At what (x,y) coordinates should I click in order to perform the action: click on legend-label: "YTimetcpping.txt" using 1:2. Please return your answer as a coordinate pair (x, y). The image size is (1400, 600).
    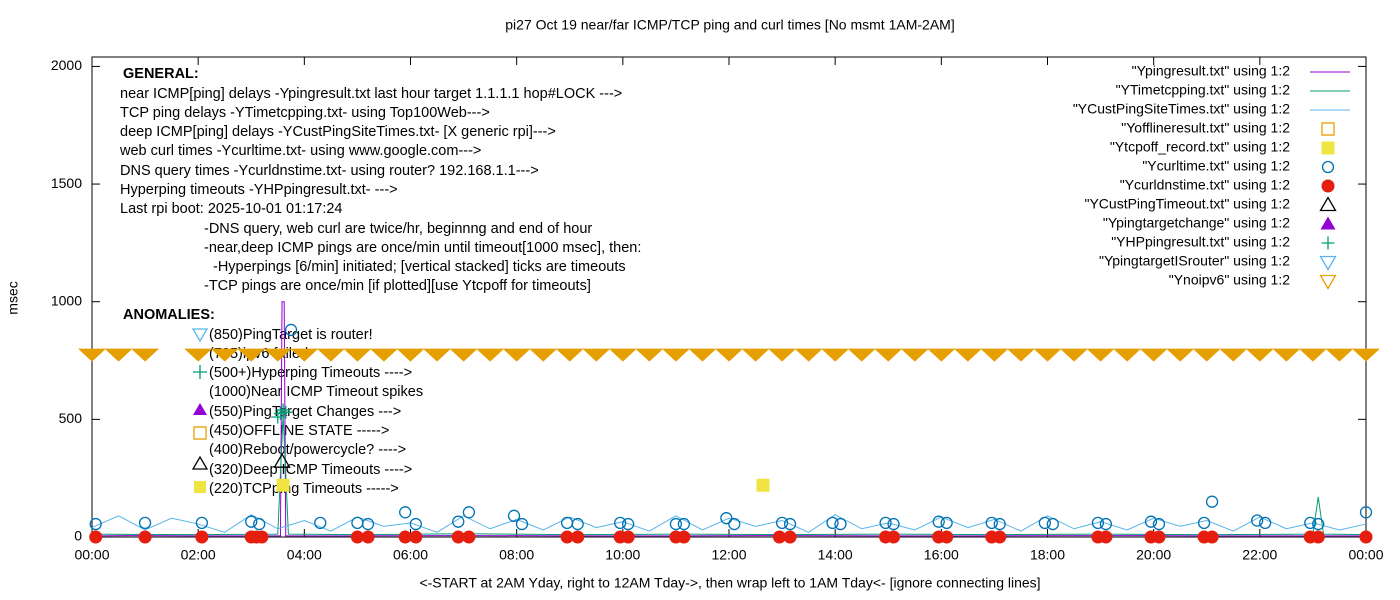
    Looking at the image, I should click on (1203, 90).